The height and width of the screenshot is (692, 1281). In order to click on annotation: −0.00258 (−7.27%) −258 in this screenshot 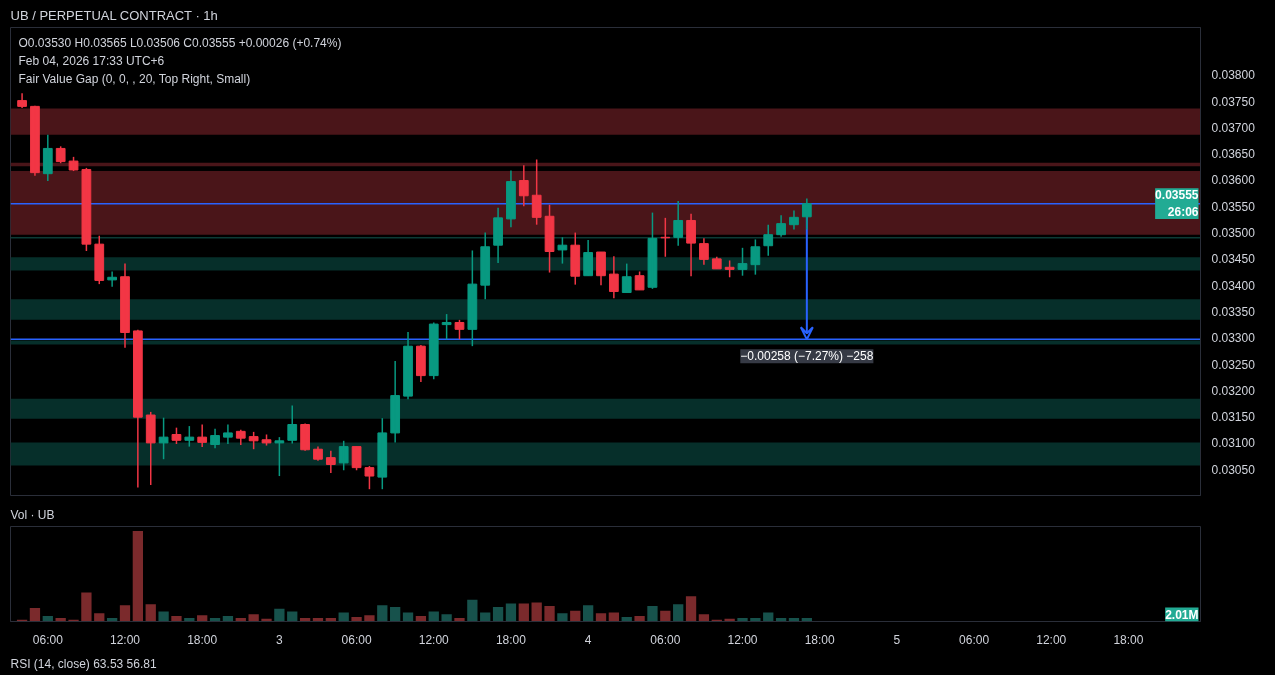, I will do `click(807, 356)`.